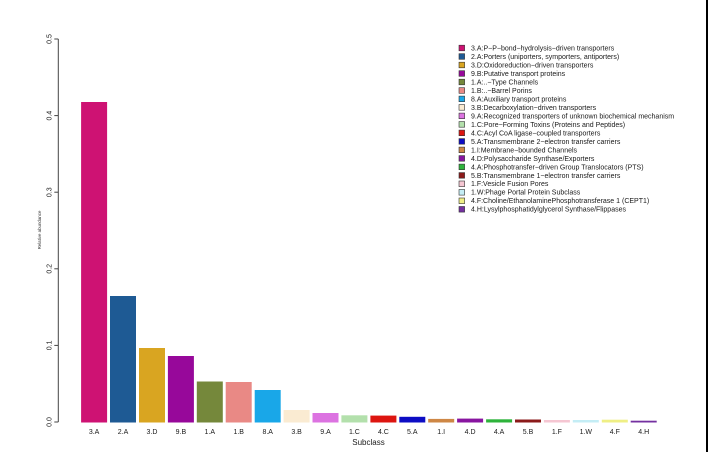 The height and width of the screenshot is (456, 708). I want to click on svg-text: 9.B, so click(181, 432).